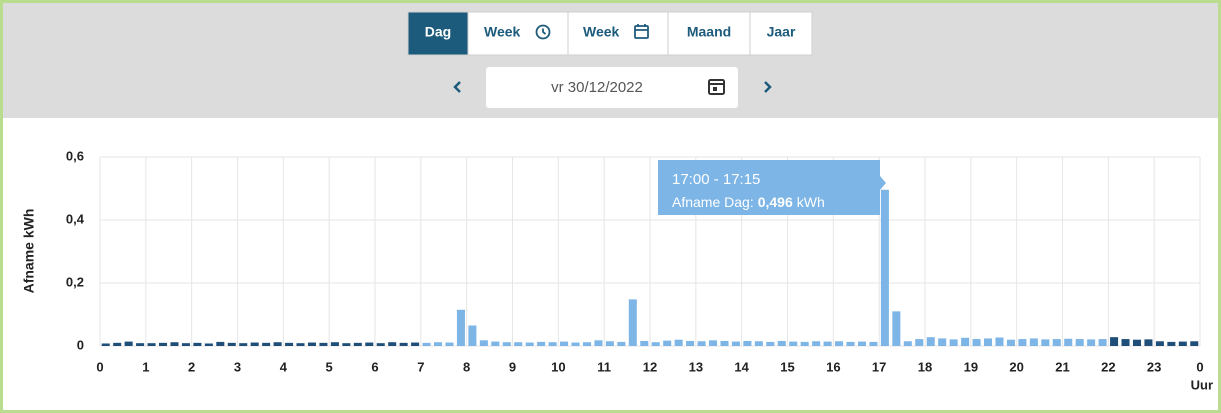  I want to click on tooltip: 17:00 - 17:15 Afname Dag: 0,496 kWh, so click(772, 187).